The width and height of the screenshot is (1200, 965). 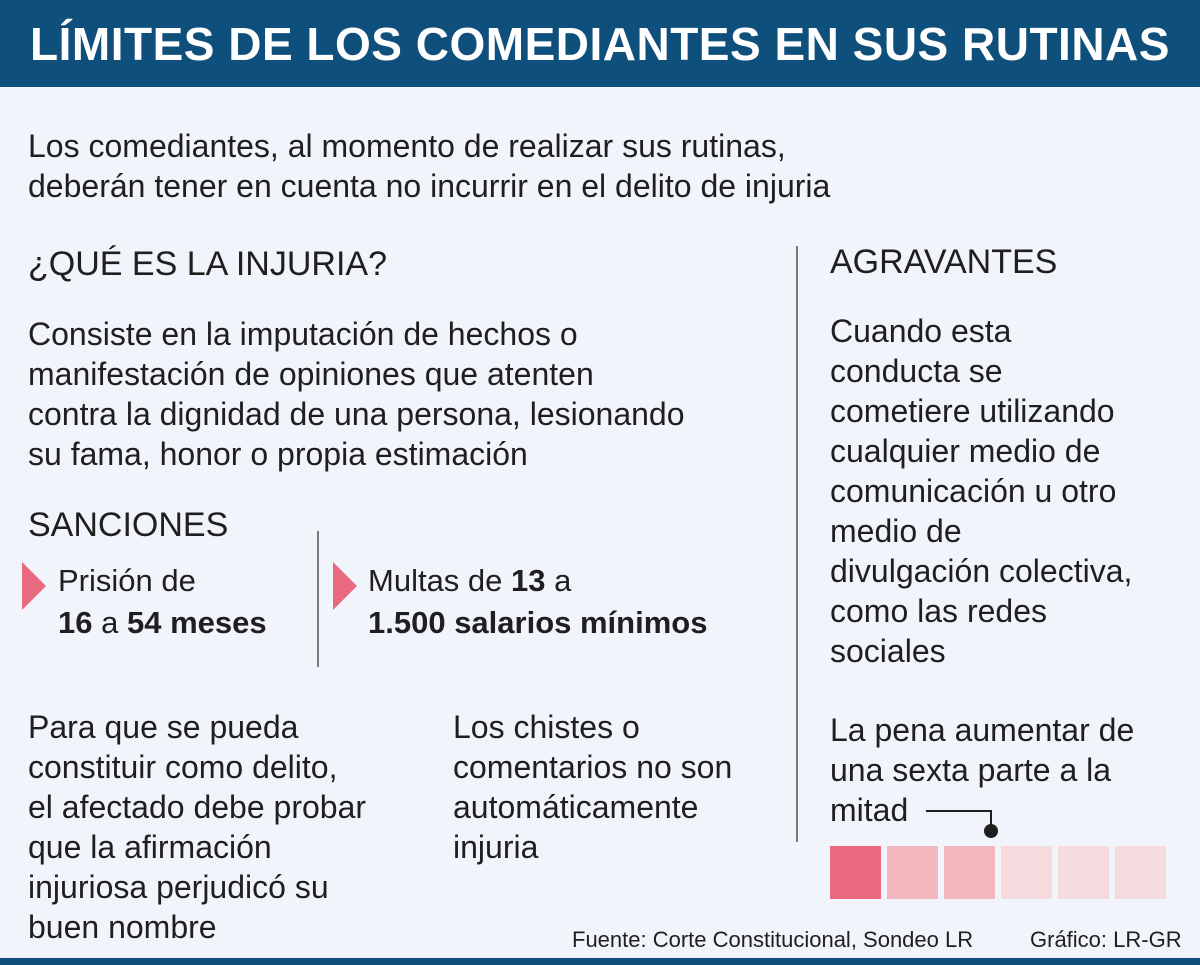 What do you see at coordinates (183, 767) in the screenshot?
I see `note-line: constituir como delito,` at bounding box center [183, 767].